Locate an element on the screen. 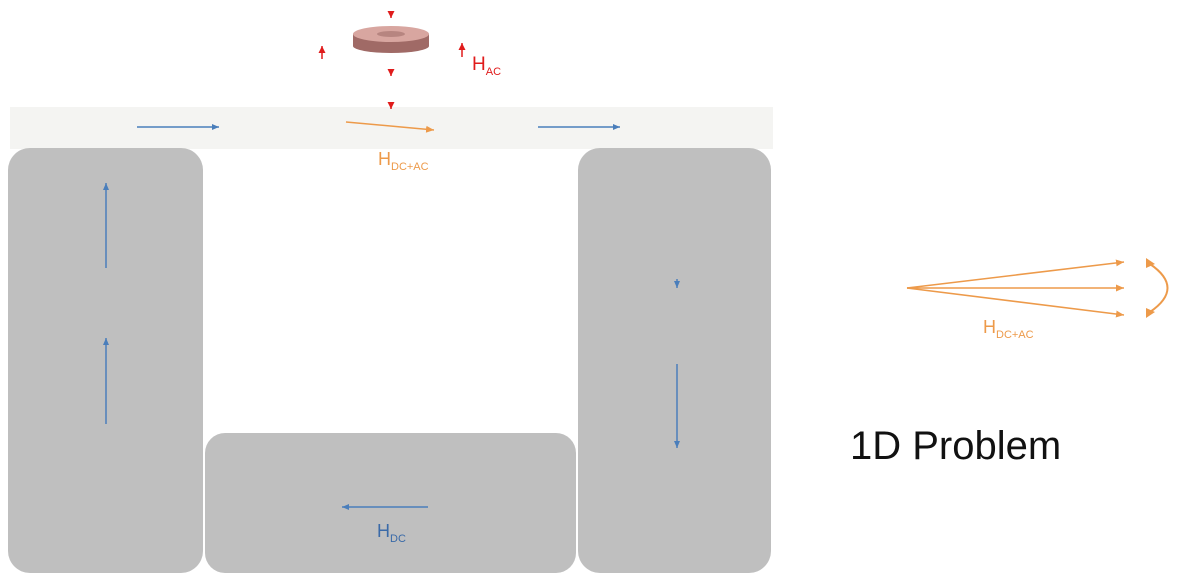  dc-ac-arrow-strip is located at coordinates (390, 127).